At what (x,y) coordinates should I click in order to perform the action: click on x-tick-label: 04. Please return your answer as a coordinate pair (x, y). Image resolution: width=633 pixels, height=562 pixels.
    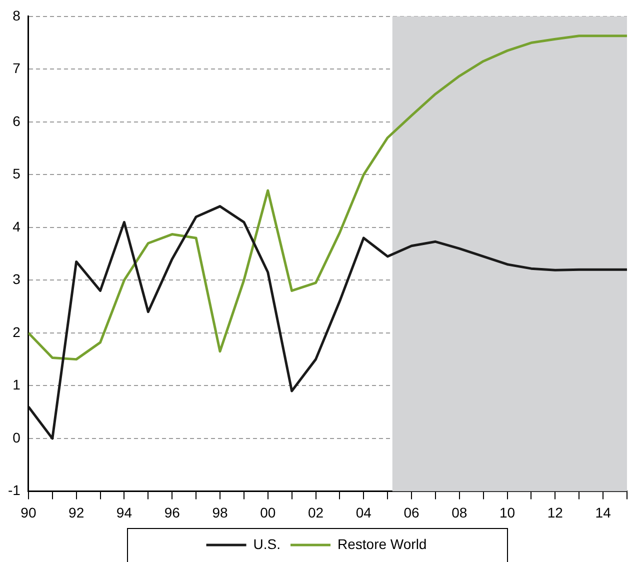
    Looking at the image, I should click on (364, 512).